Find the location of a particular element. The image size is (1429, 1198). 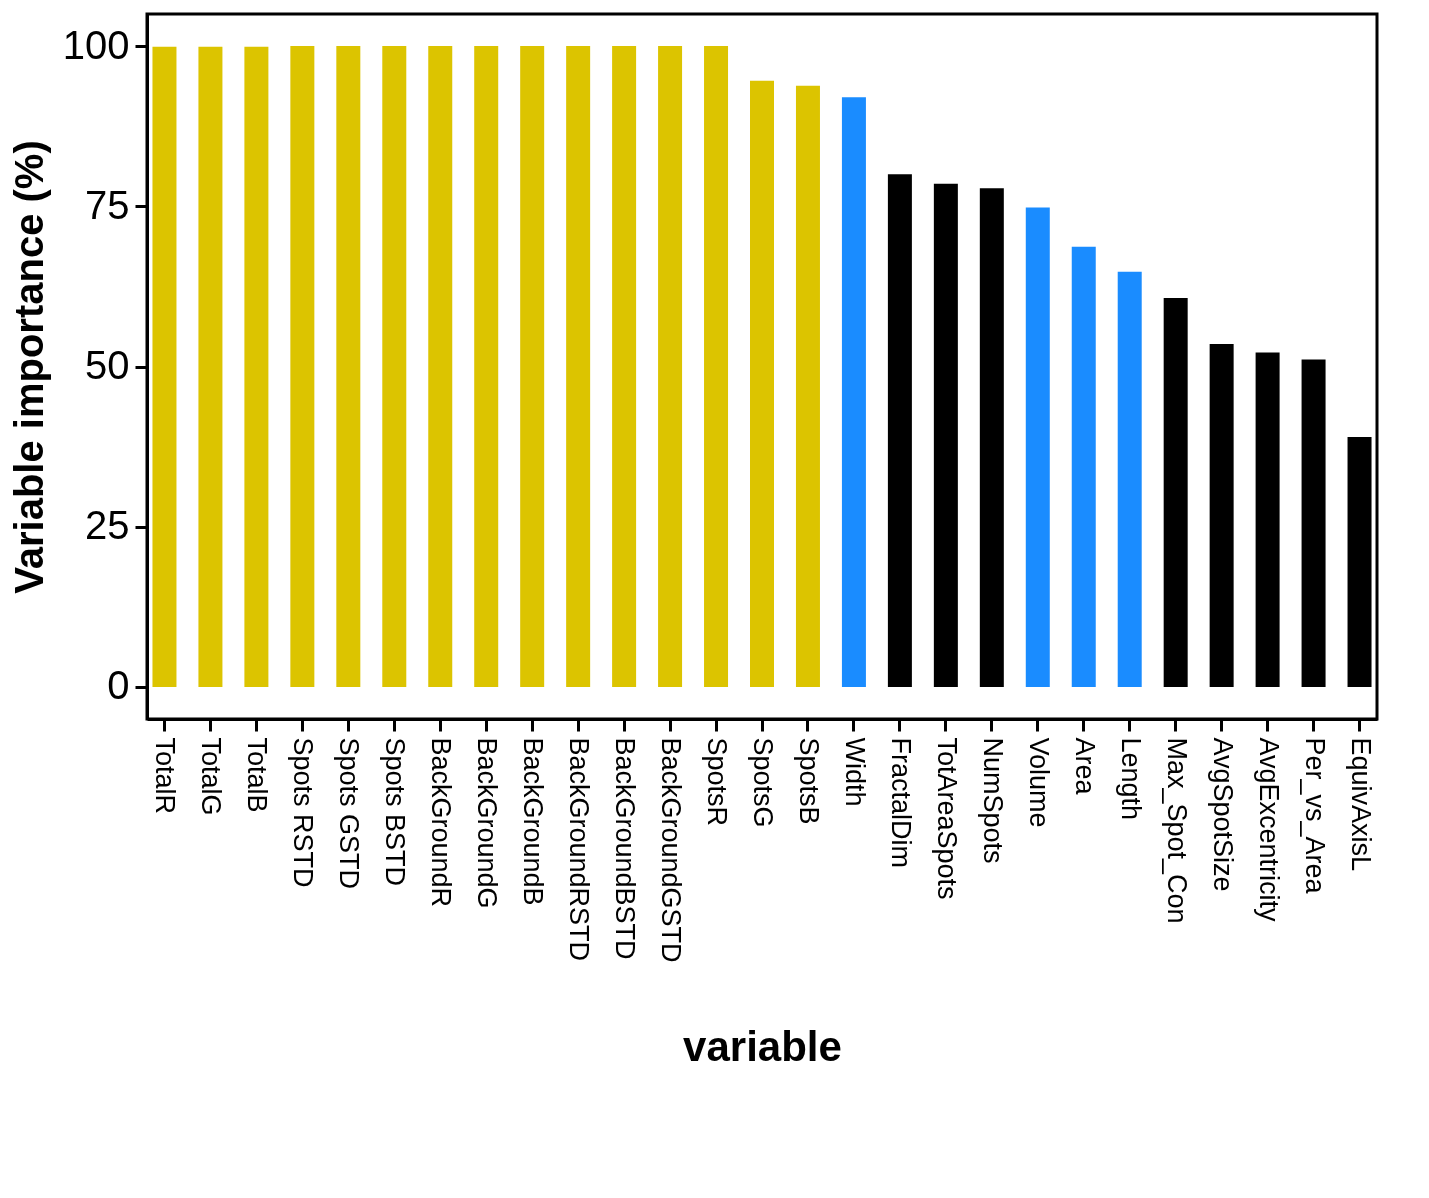

x-tick-label: BackGroundR is located at coordinates (441, 822).